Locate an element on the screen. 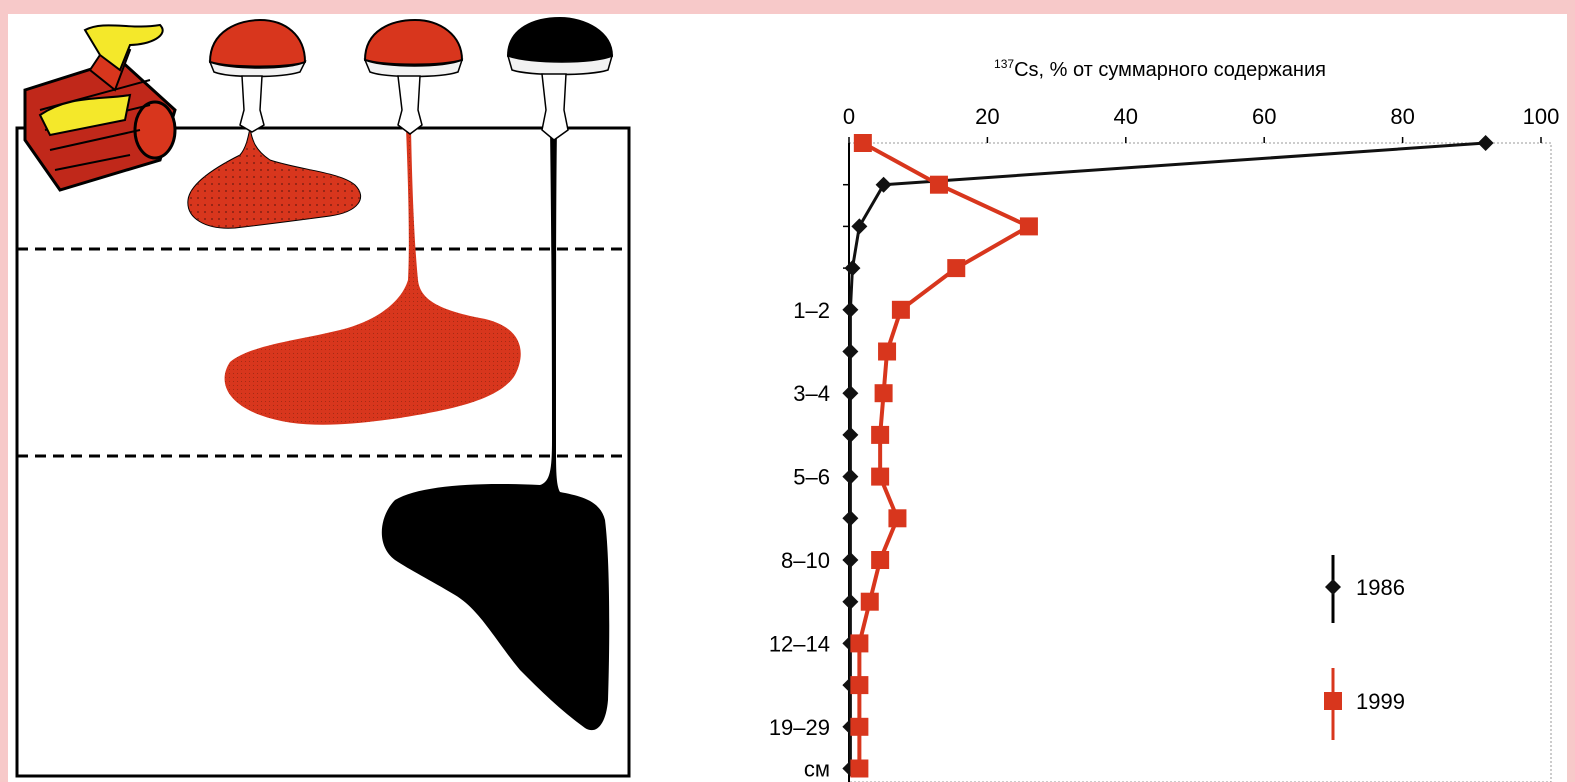  chart-title: 137Cs, % от суммарного содержания is located at coordinates (1160, 69).